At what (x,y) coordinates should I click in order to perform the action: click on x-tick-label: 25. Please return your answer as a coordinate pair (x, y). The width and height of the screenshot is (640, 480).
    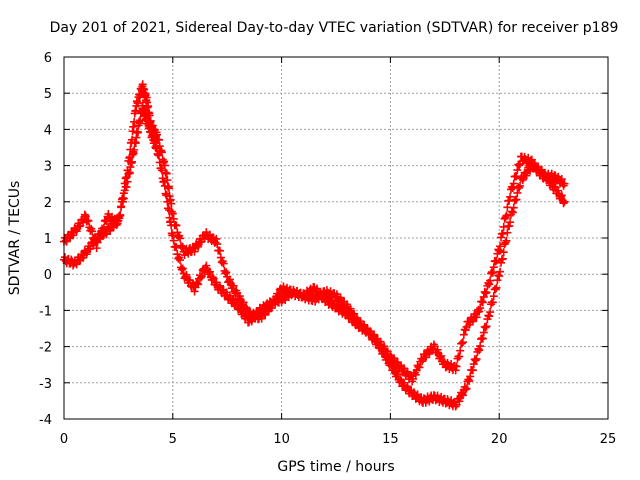
    Looking at the image, I should click on (608, 439).